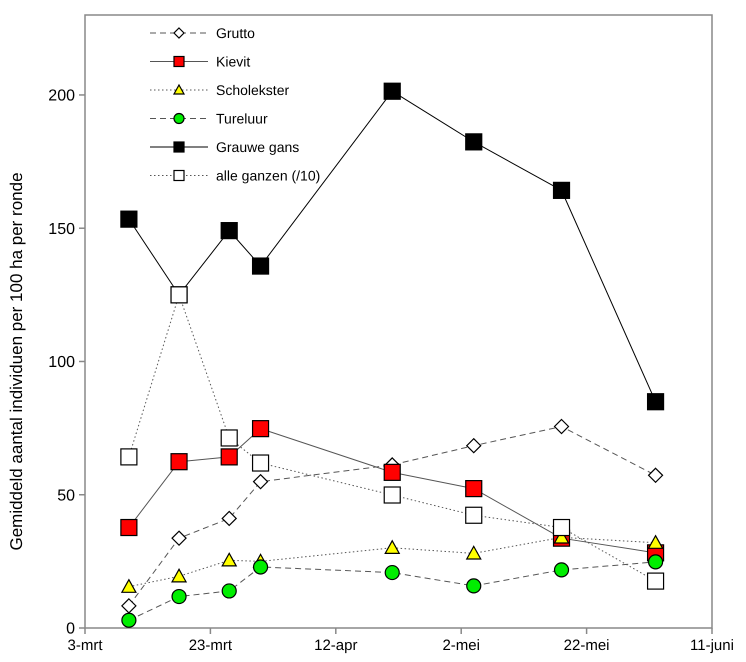  I want to click on y-tick-label: 0, so click(71, 629).